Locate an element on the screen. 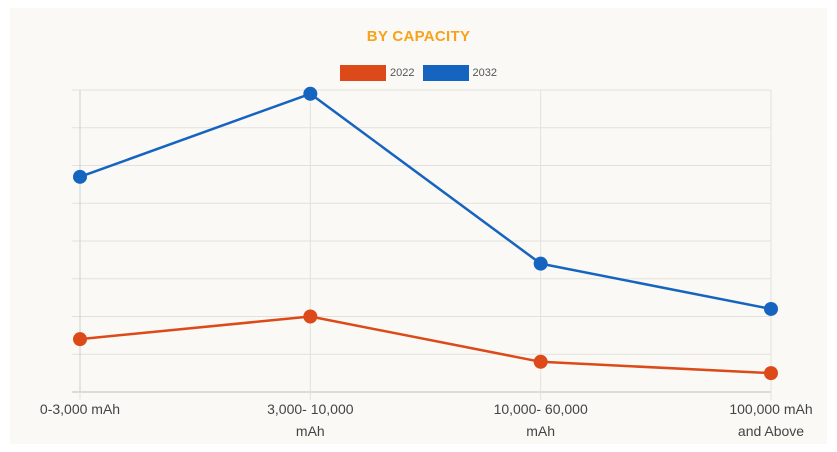 The width and height of the screenshot is (837, 452). legend-label-2032: 2032 is located at coordinates (484, 73).